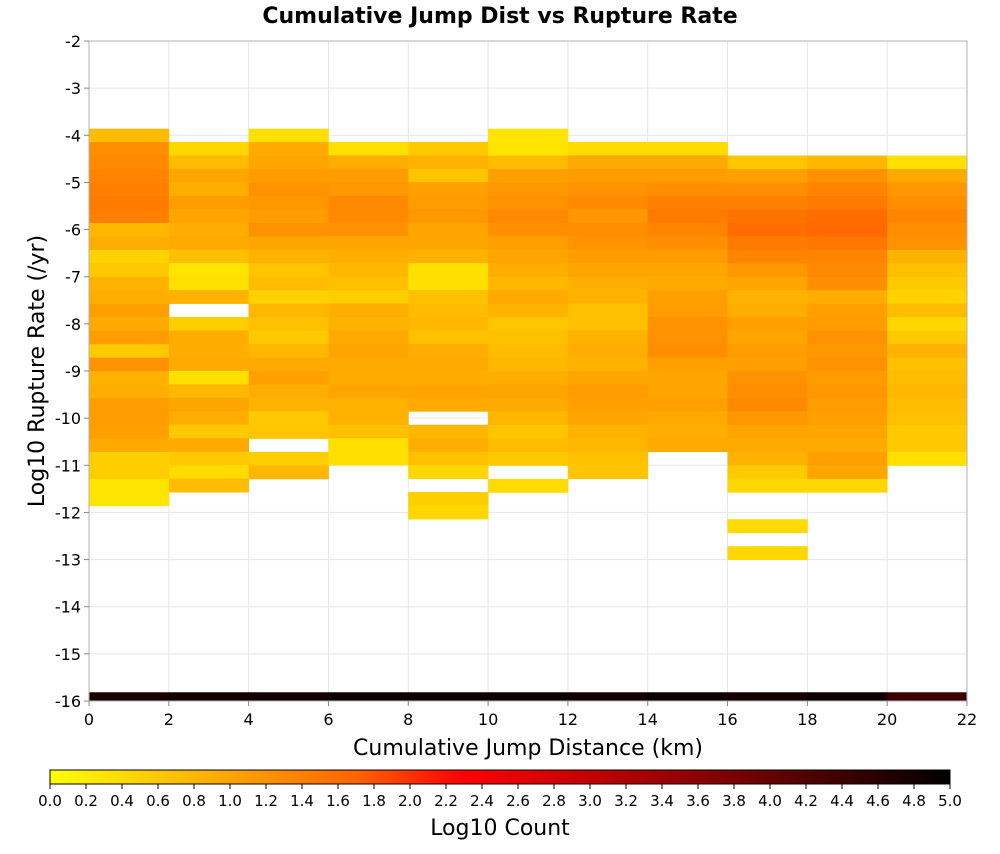  I want to click on x-tick-label: 0, so click(89, 719).